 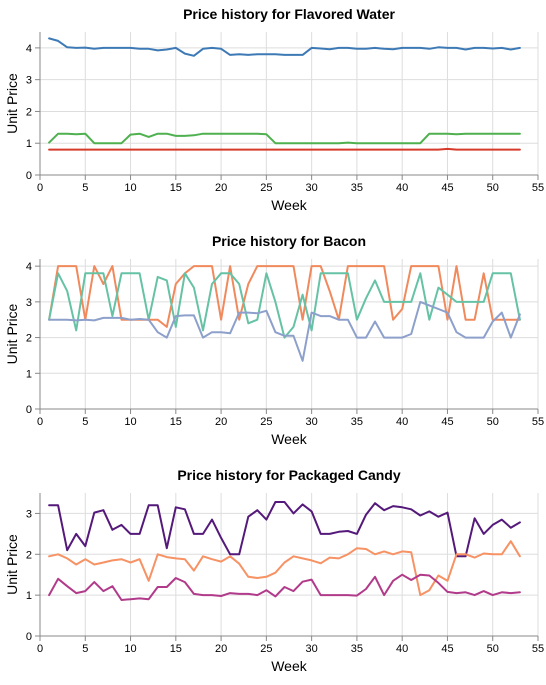 I want to click on chart-title: Price history for Flavored Water, so click(x=289, y=14).